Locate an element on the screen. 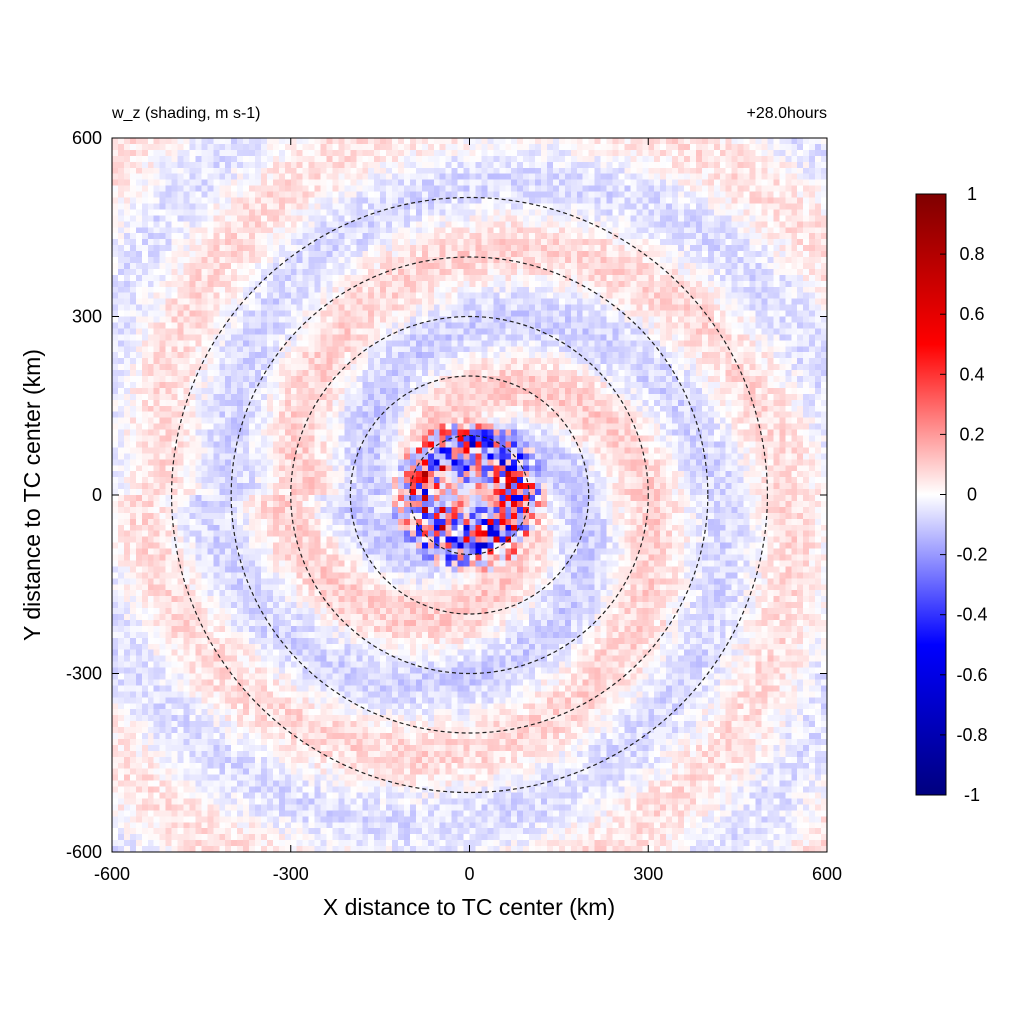 Image resolution: width=1024 pixels, height=1024 pixels. x-tick-label: 0 is located at coordinates (469, 874).